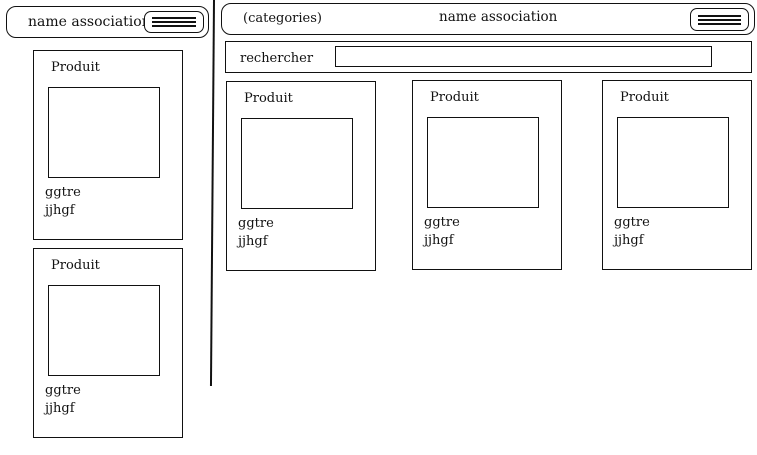  I want to click on mobile-product-card-1: Produit ggtre jjhgf, so click(108, 145).